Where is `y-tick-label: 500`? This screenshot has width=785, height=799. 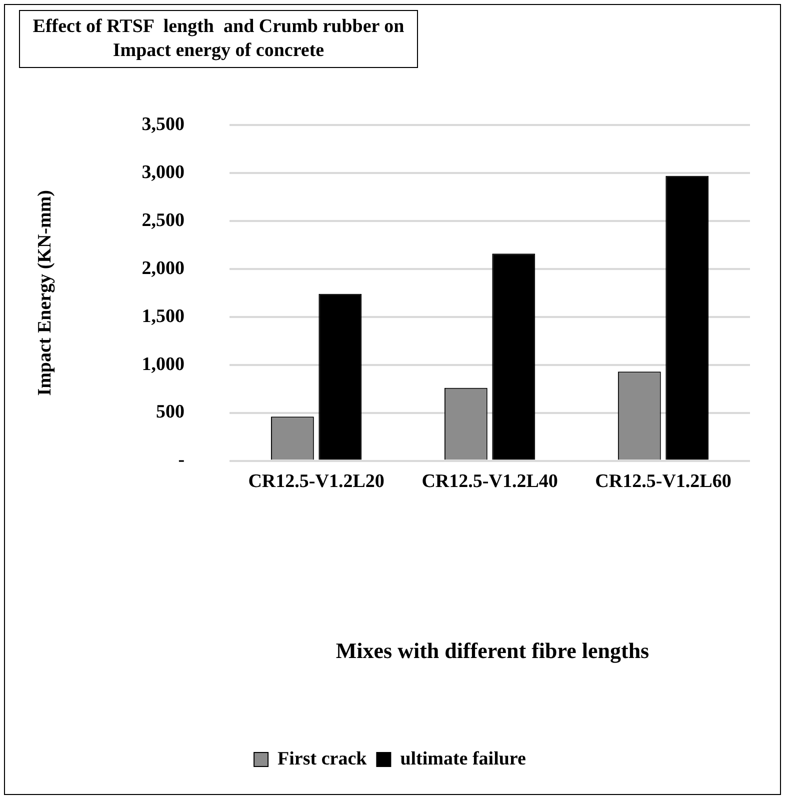 y-tick-label: 500 is located at coordinates (170, 412).